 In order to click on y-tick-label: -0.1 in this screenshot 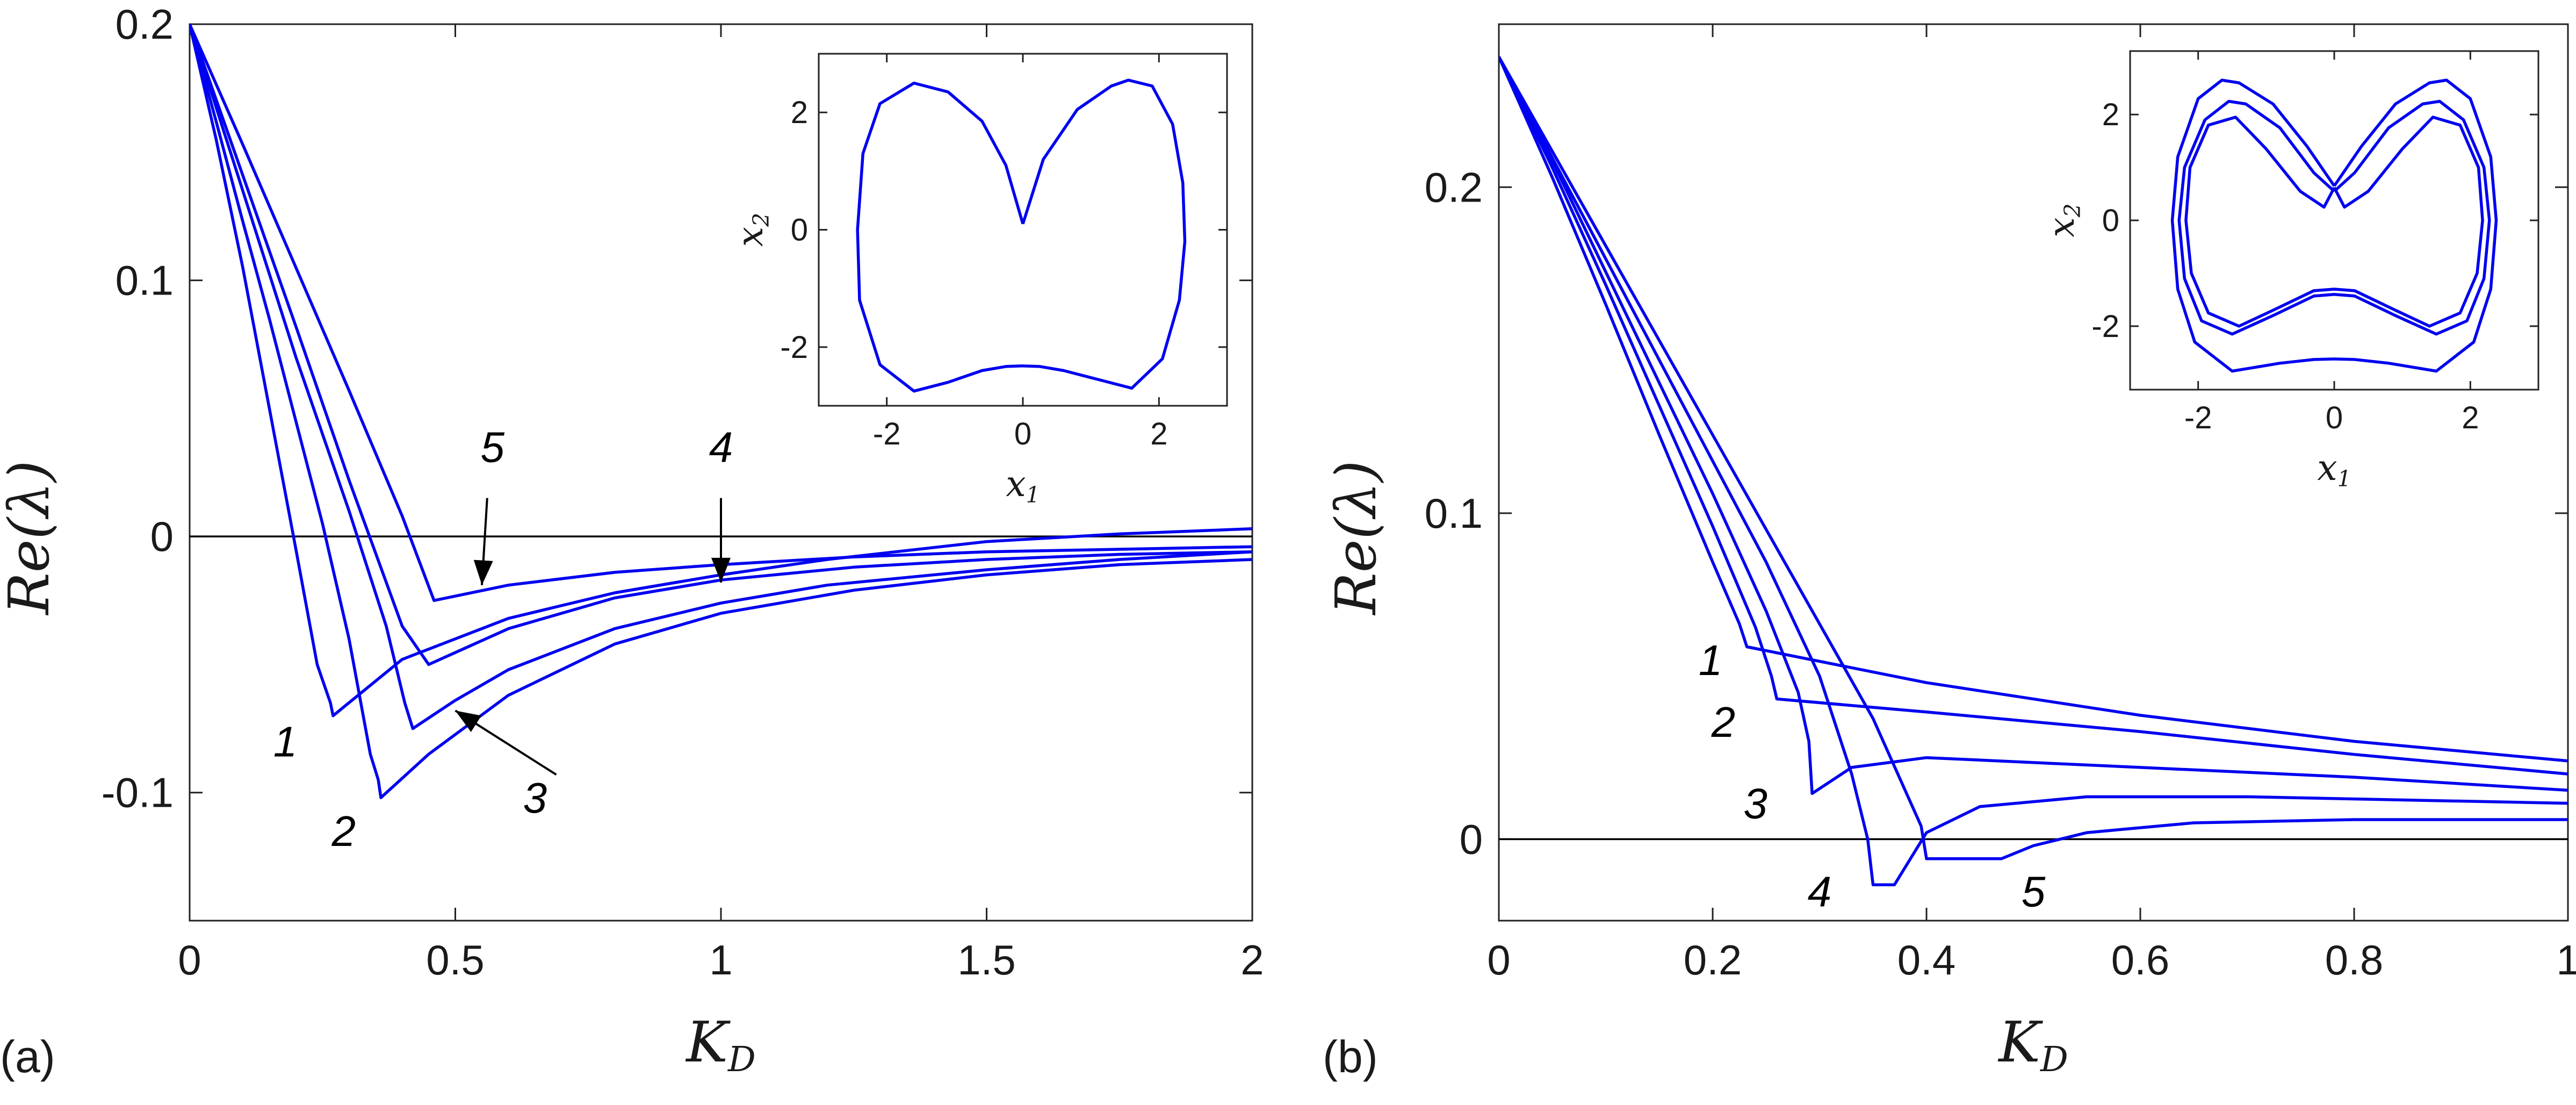, I will do `click(138, 792)`.